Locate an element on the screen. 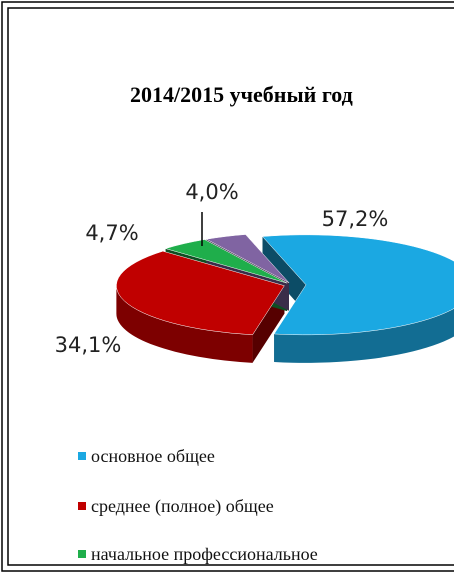  slice-wall is located at coordinates (284, 274).